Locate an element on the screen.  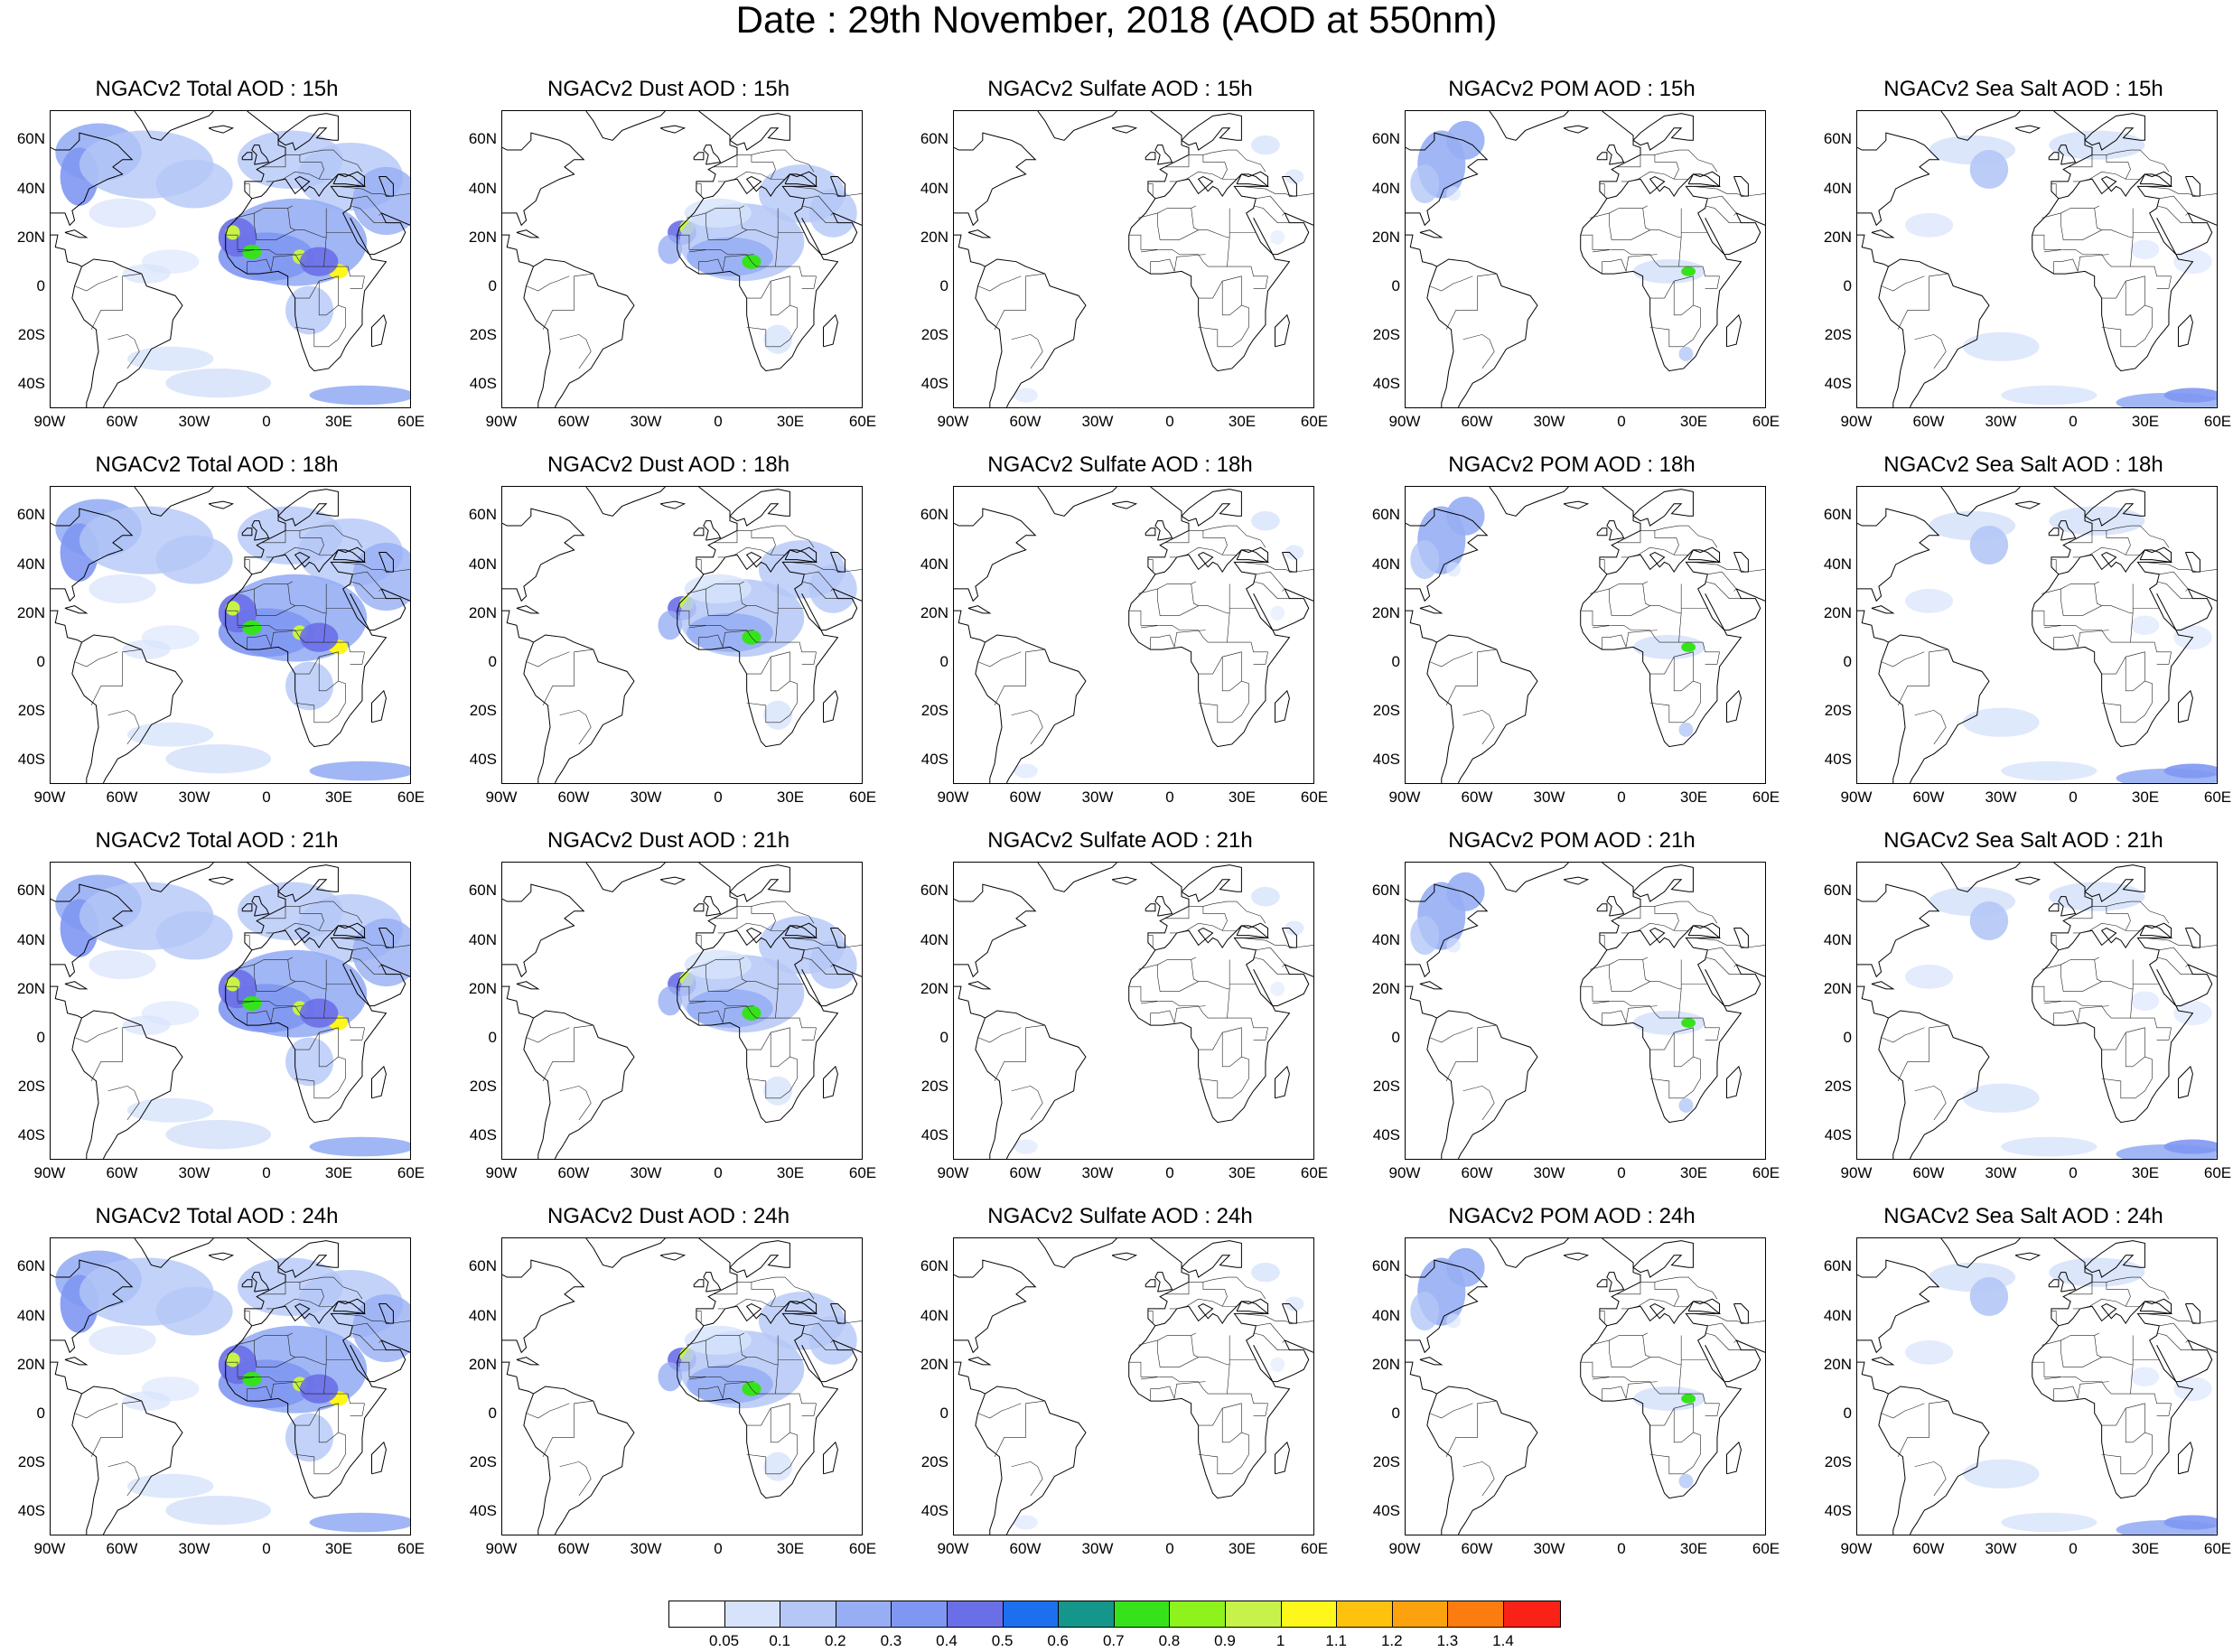
lon-tick-label: 30E is located at coordinates (790, 422).